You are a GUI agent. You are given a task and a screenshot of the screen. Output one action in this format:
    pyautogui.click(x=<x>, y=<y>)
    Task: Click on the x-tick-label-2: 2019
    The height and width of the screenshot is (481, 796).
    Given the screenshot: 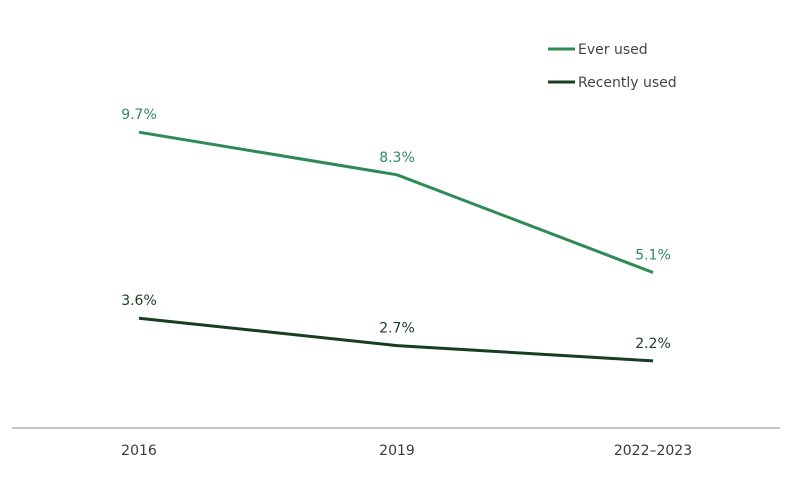 What is the action you would take?
    pyautogui.click(x=397, y=451)
    